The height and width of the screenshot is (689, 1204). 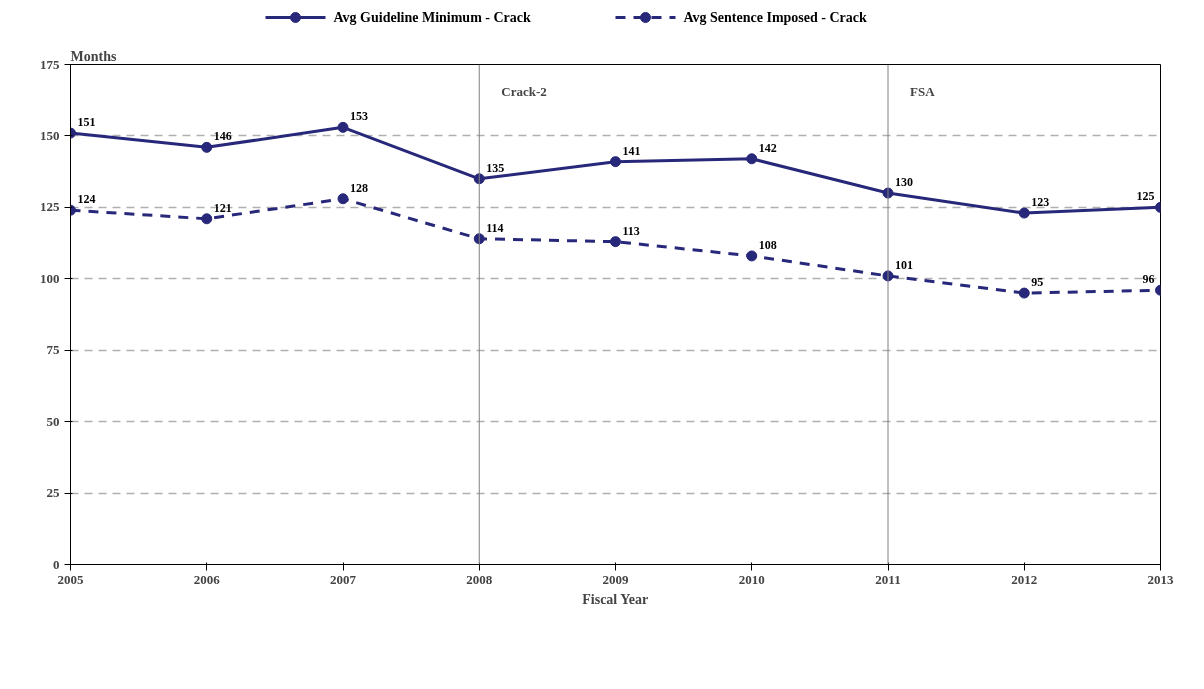 I want to click on y-tick-label: 175, so click(x=50, y=64).